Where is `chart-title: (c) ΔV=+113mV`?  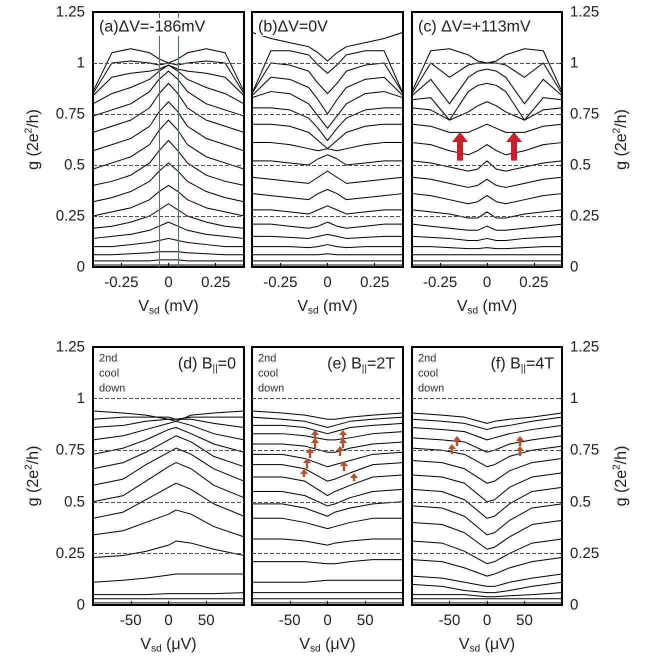 chart-title: (c) ΔV=+113mV is located at coordinates (474, 27).